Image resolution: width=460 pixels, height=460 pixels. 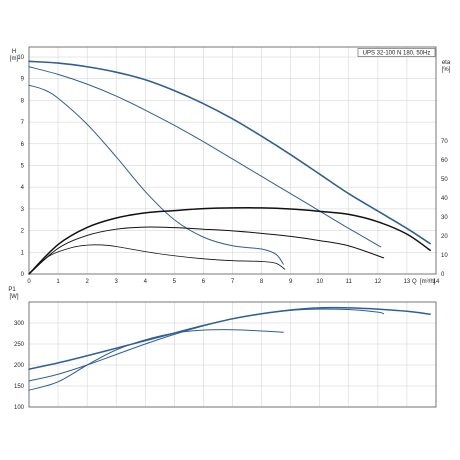 What do you see at coordinates (23, 253) in the screenshot?
I see `y-tick-label-head: 1` at bounding box center [23, 253].